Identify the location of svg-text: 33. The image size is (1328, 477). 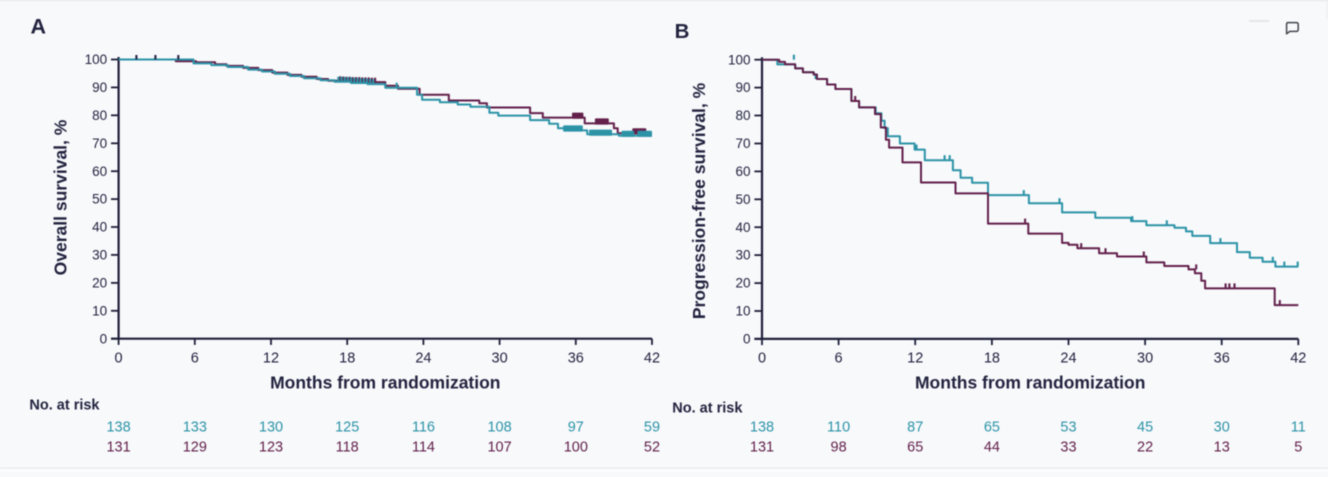
(1068, 448).